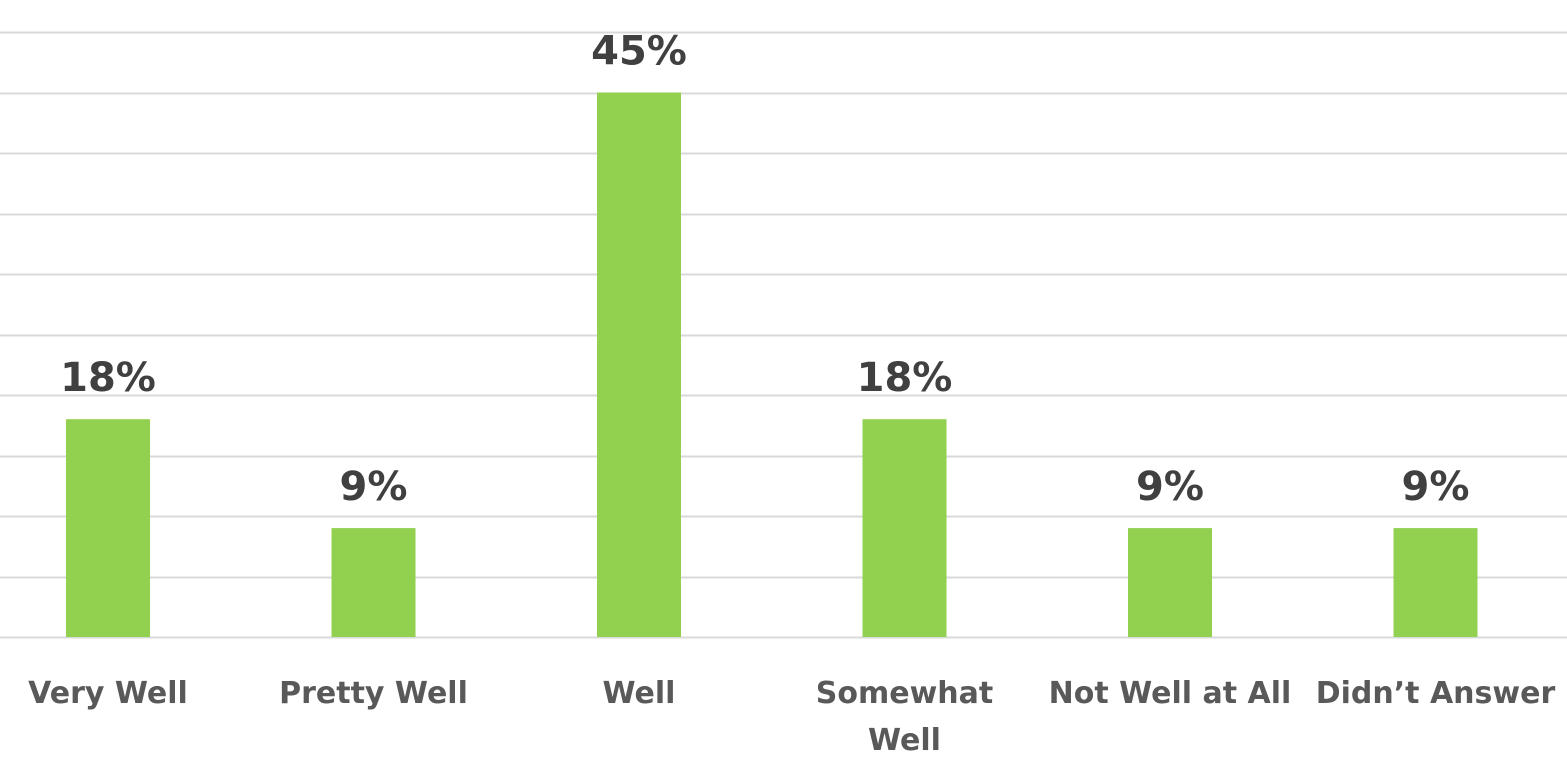  I want to click on category-label: Not Well at All, so click(1170, 693).